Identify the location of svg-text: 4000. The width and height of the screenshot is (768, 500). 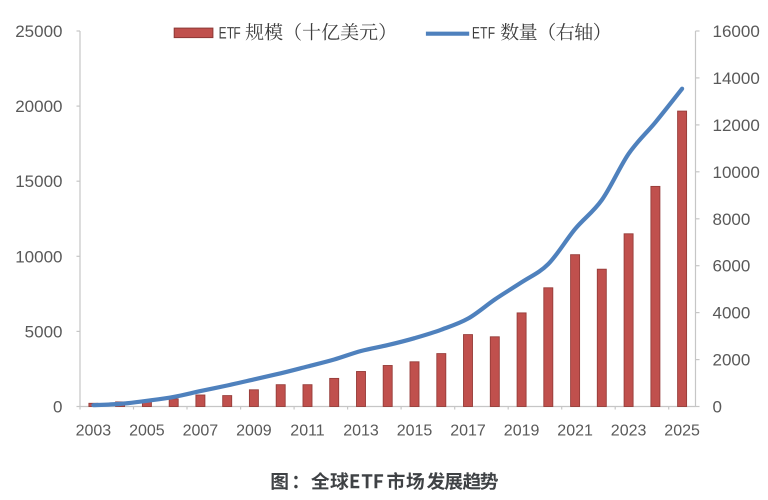
(732, 313).